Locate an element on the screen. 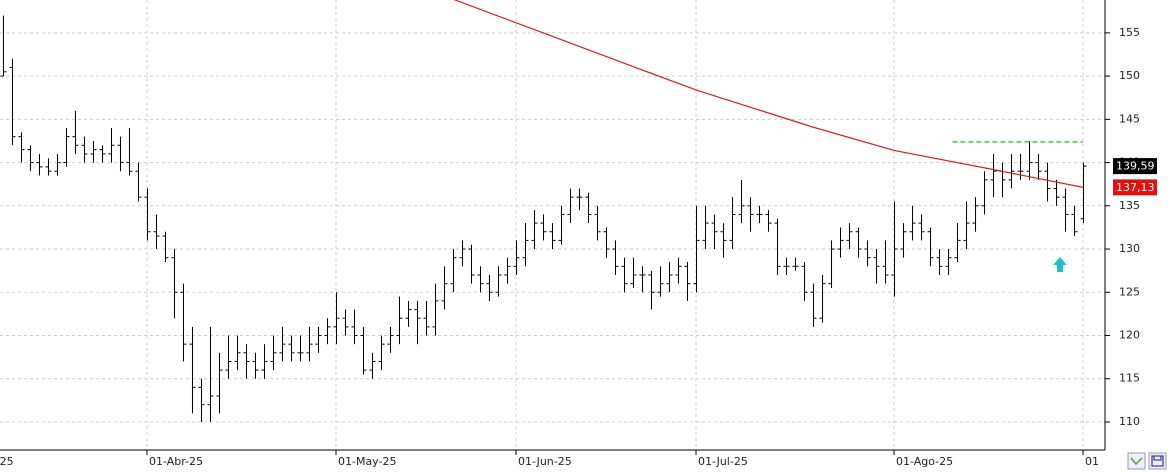 The height and width of the screenshot is (472, 1170). zoom-icon is located at coordinates (1136, 461).